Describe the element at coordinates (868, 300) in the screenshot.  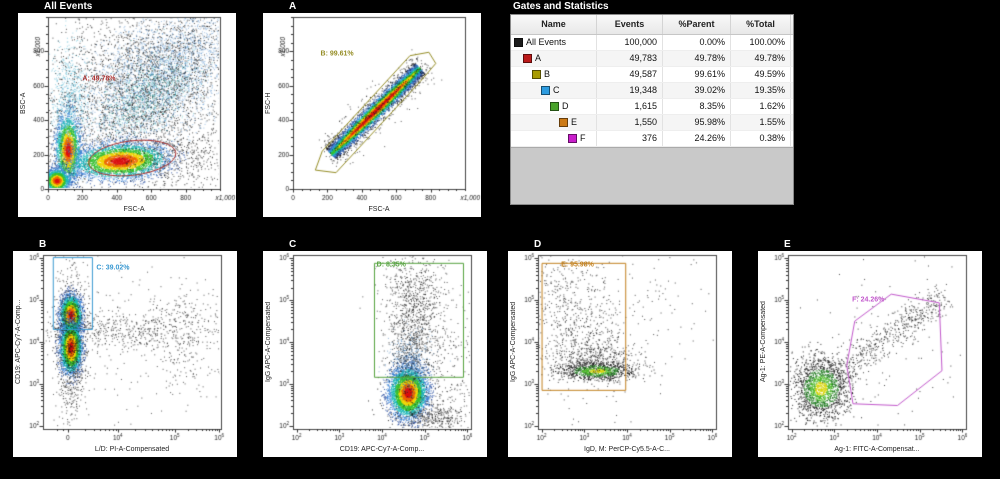
I see `gate-label-F: F: 24.26%` at that location.